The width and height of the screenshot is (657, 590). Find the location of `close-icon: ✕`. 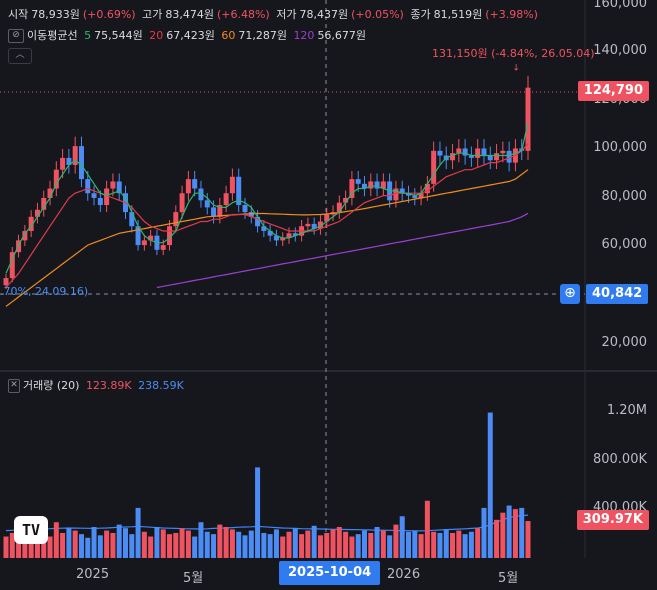

close-icon: ✕ is located at coordinates (14, 386).